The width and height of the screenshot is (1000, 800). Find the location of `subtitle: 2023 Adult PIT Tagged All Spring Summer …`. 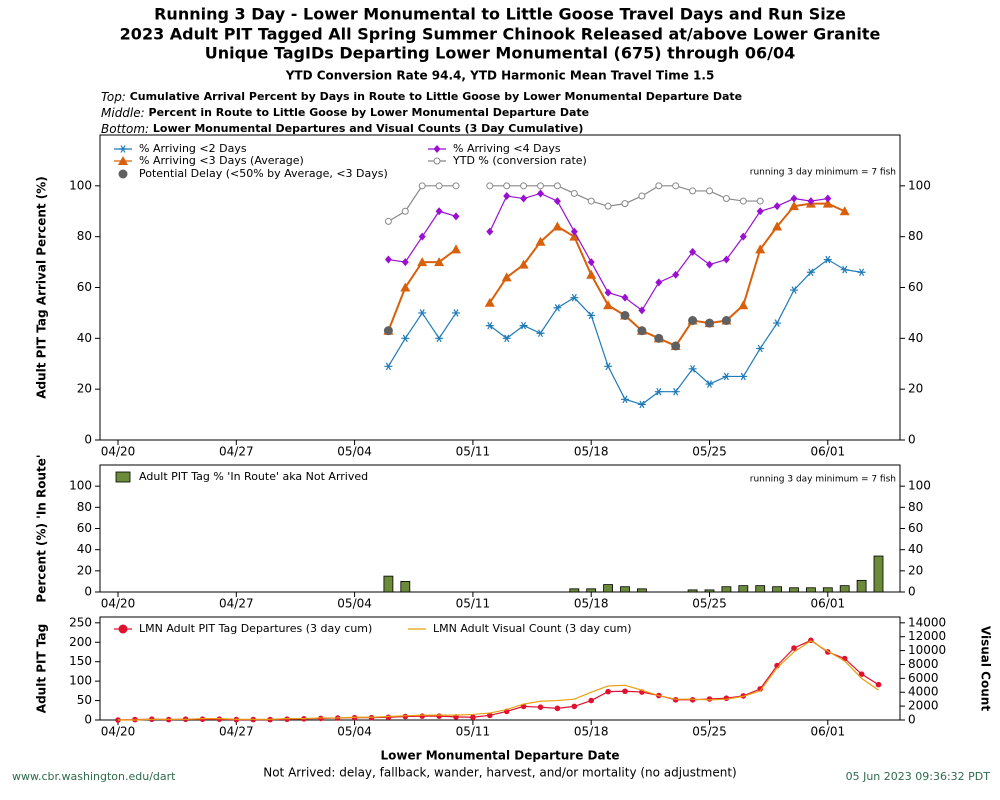

subtitle: 2023 Adult PIT Tagged All Spring Summer … is located at coordinates (500, 34).